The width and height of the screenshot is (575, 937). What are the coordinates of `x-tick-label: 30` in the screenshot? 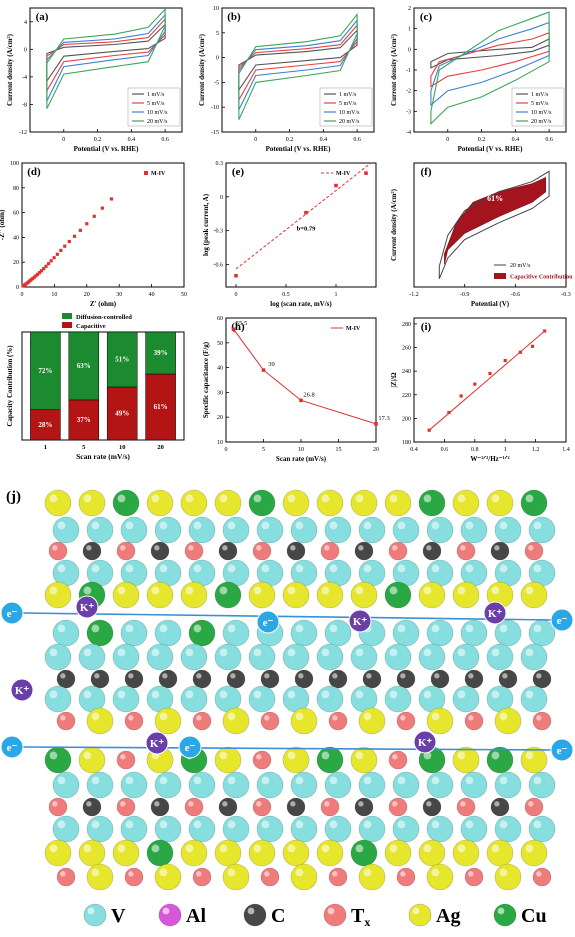 It's located at (119, 295).